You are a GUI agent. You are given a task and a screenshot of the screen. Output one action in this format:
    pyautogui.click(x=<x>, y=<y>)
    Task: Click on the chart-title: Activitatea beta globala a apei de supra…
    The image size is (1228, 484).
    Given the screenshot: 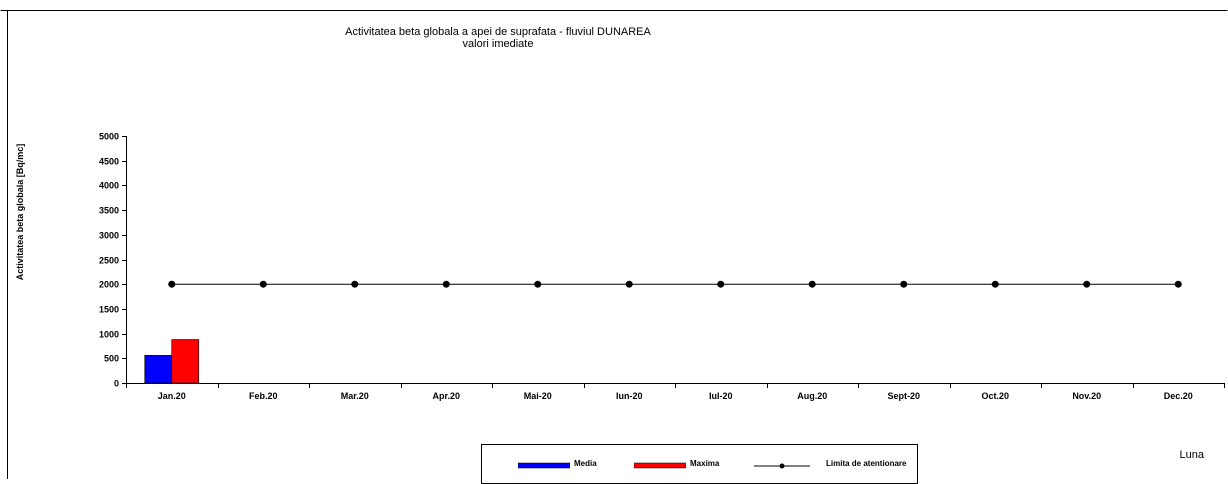 What is the action you would take?
    pyautogui.click(x=498, y=32)
    